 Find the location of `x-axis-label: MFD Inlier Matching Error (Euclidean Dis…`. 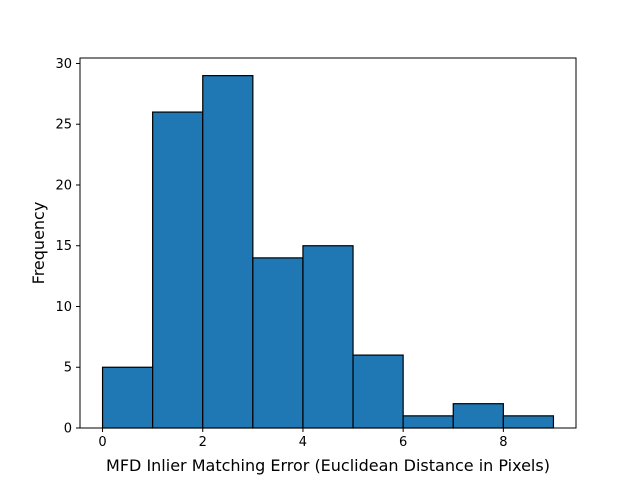

x-axis-label: MFD Inlier Matching Error (Euclidean Dis… is located at coordinates (328, 465).